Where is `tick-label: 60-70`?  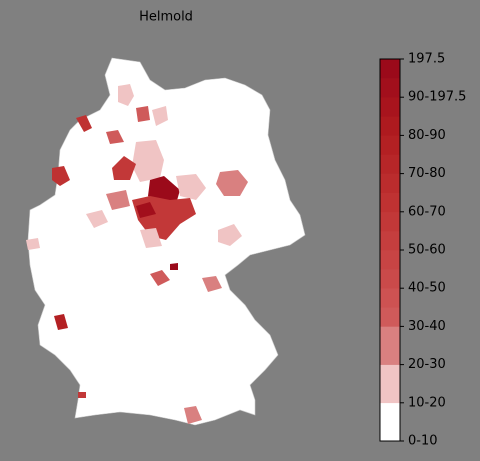 tick-label: 60-70 is located at coordinates (427, 211).